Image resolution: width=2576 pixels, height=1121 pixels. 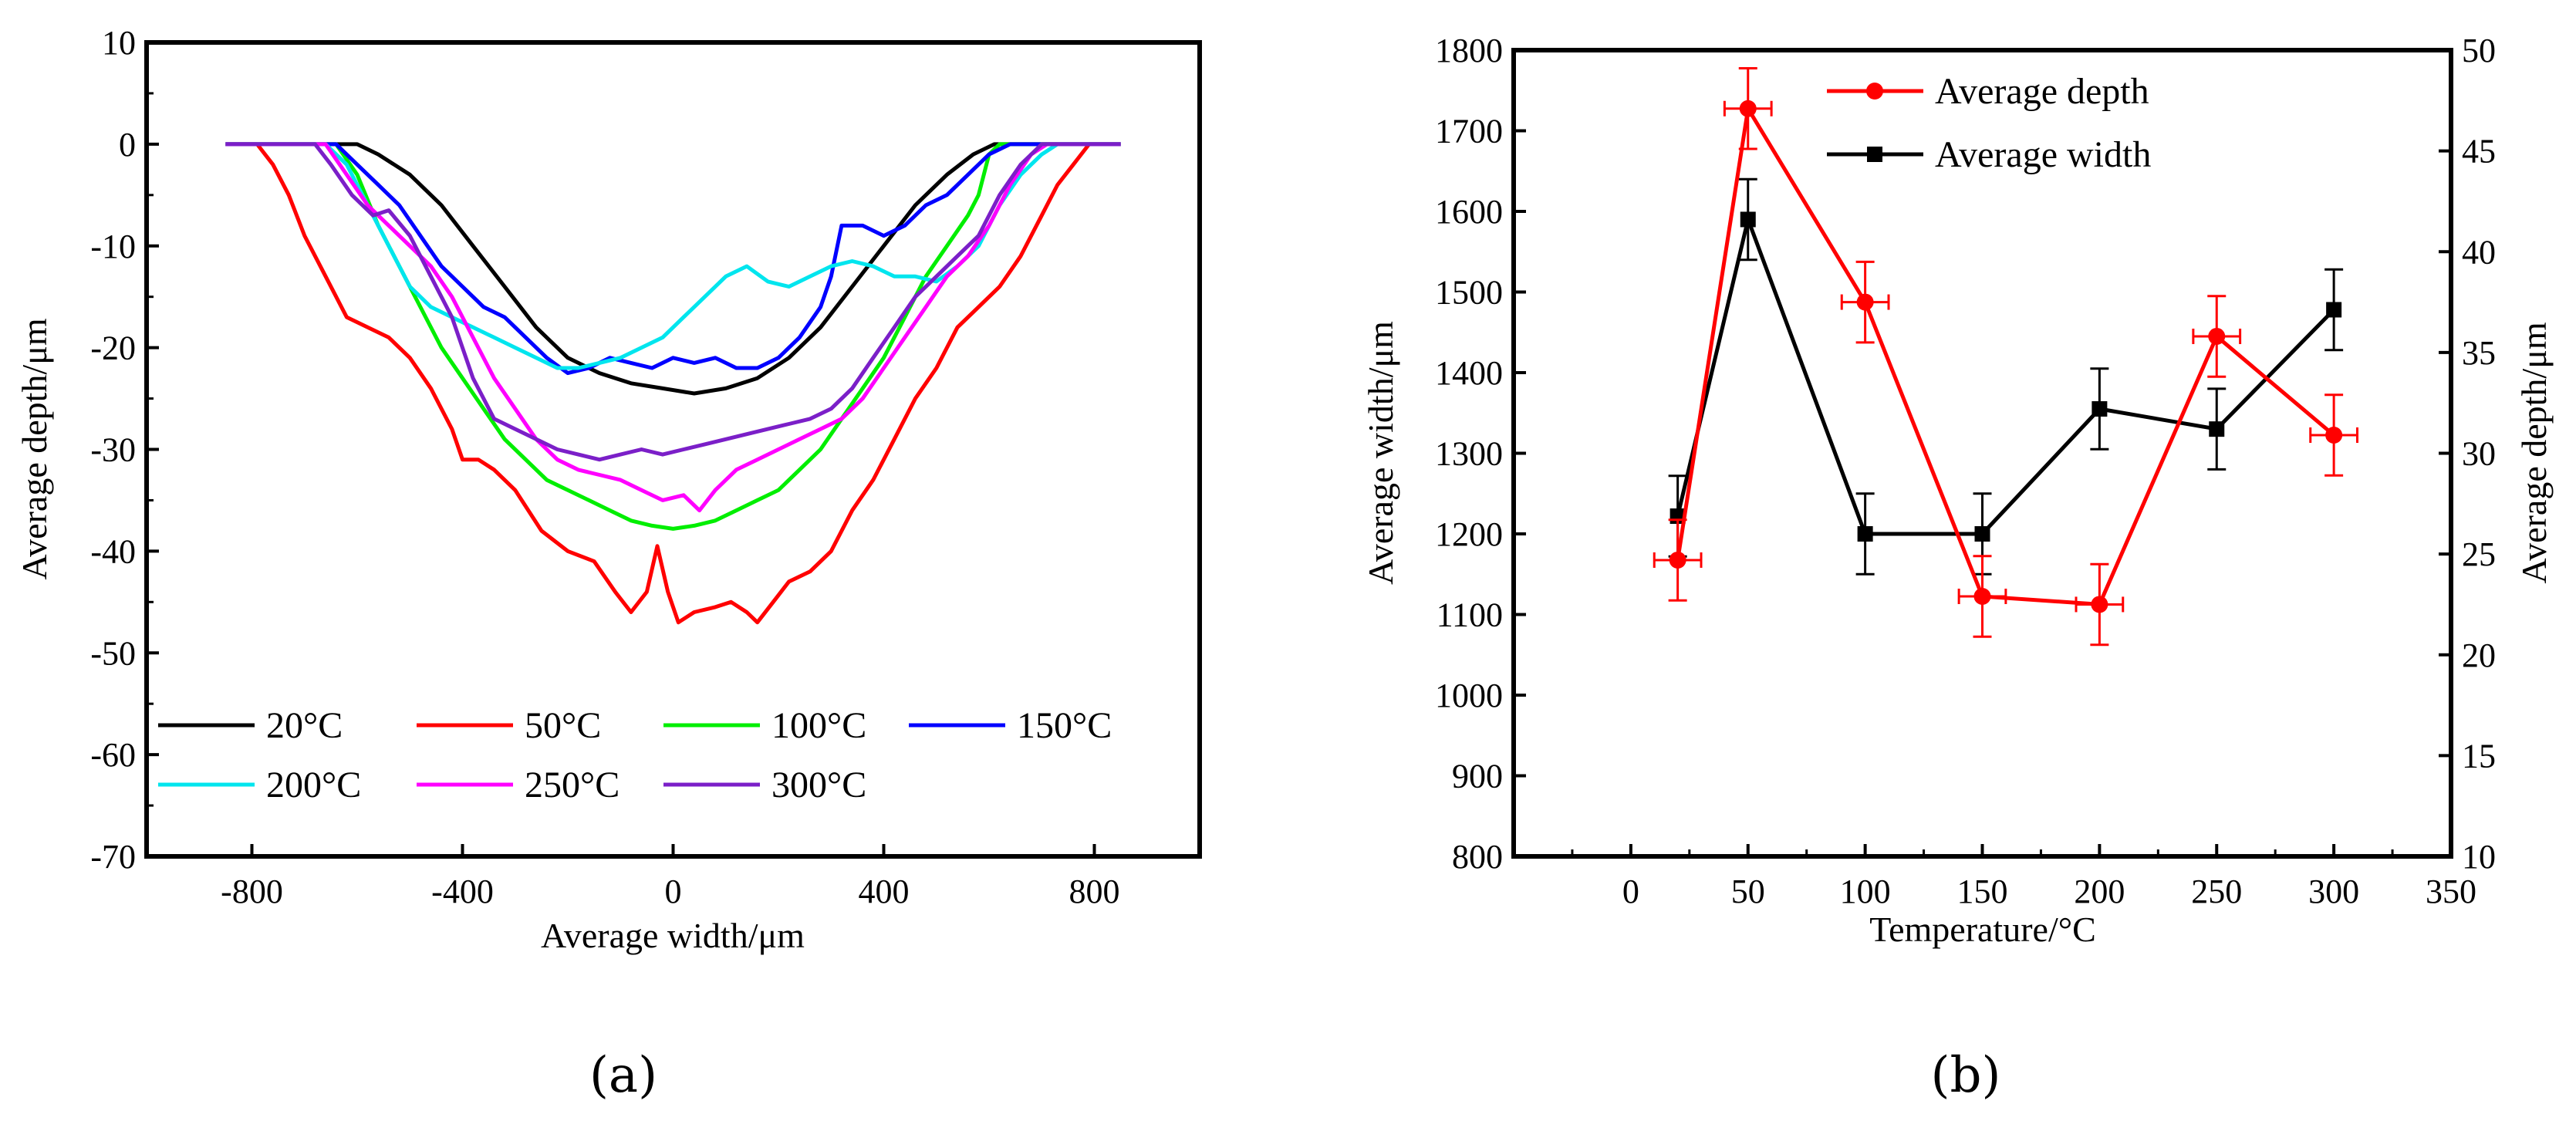 I want to click on a-y-tick-label: -30, so click(x=113, y=450).